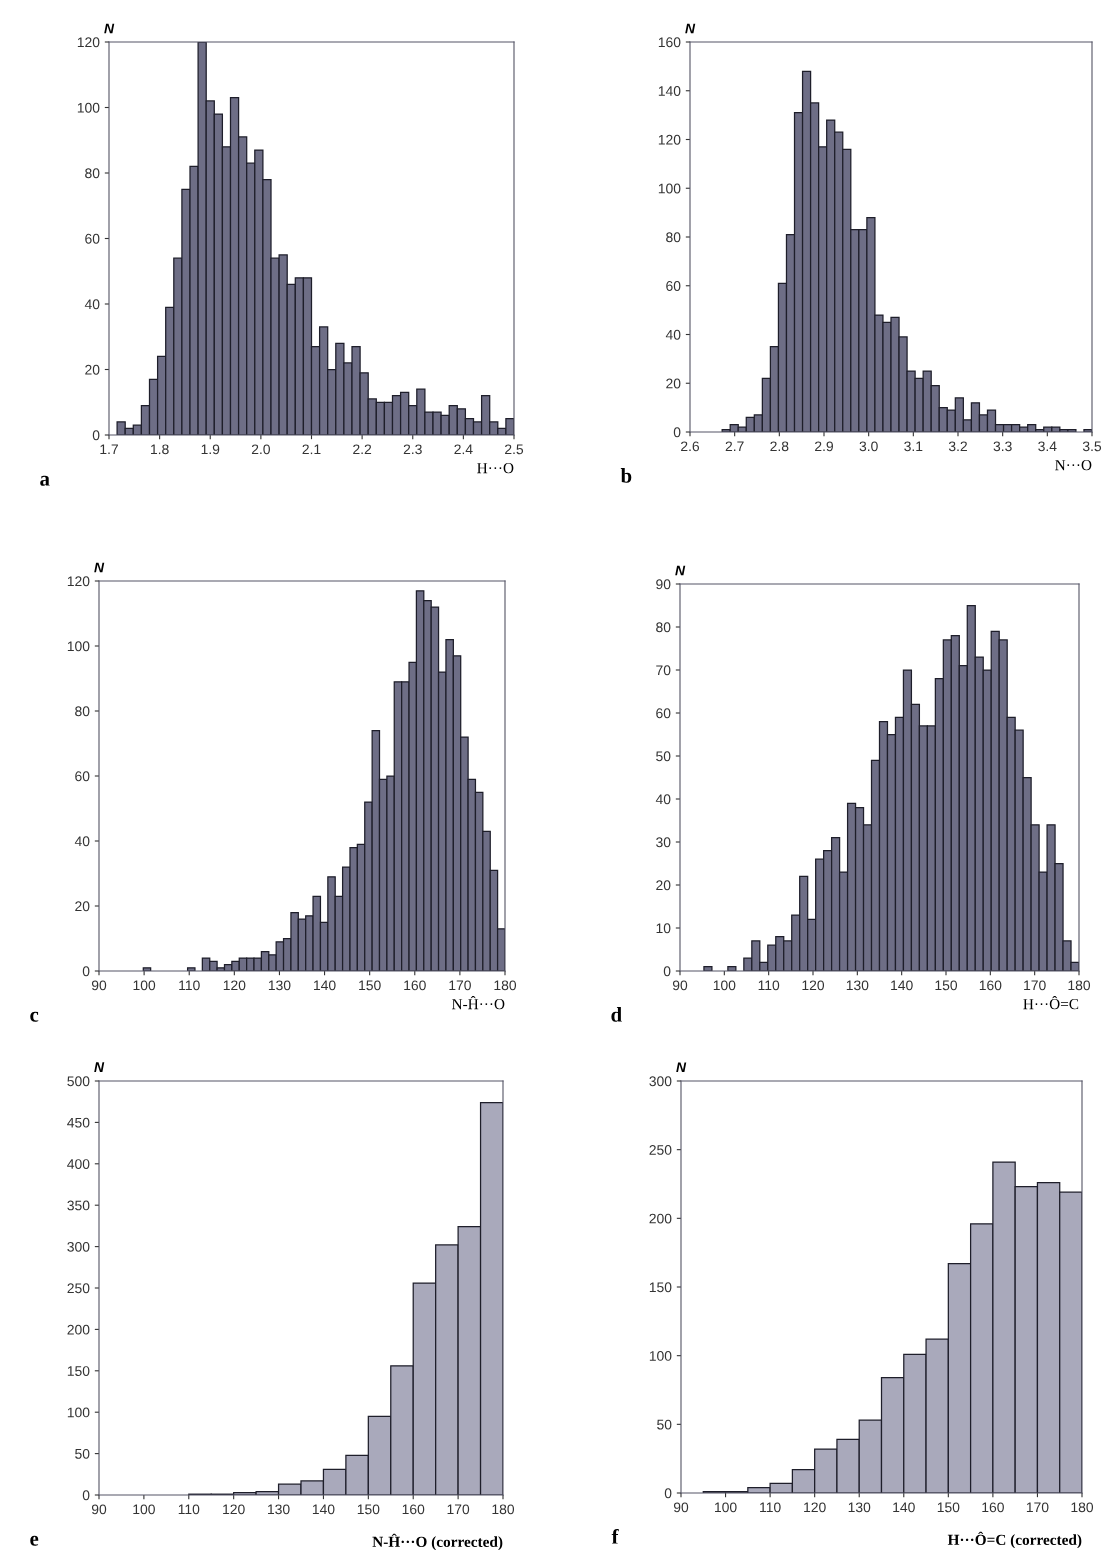 The width and height of the screenshot is (1107, 1567). What do you see at coordinates (1073, 465) in the screenshot?
I see `x-axis-title: N···O` at bounding box center [1073, 465].